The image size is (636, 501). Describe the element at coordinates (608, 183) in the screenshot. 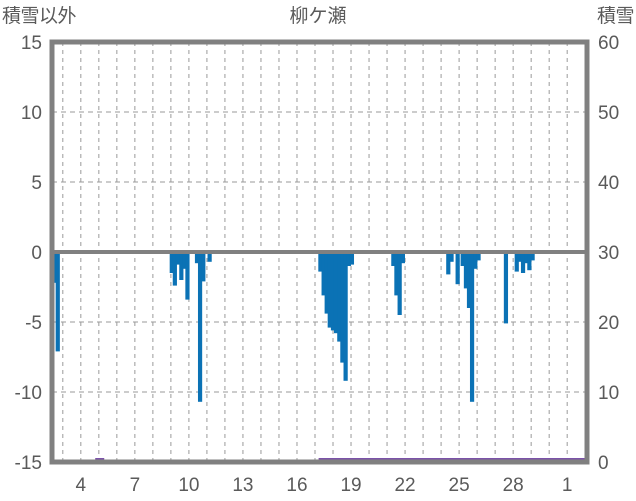

I see `y2-axis-tick-label: 40` at that location.